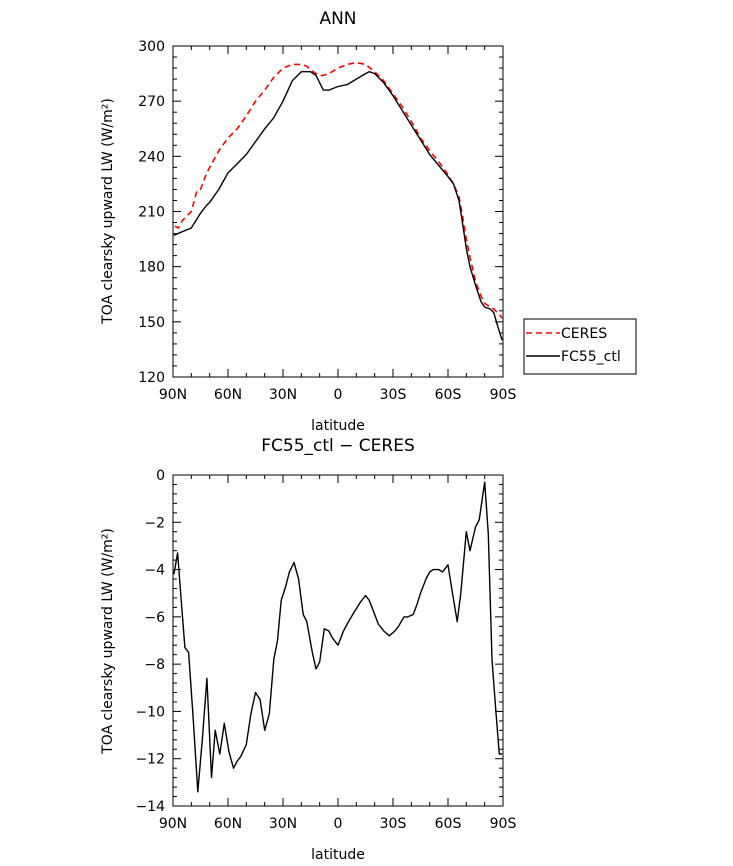  Describe the element at coordinates (393, 395) in the screenshot. I see `top-x-tick-label: 30S` at that location.